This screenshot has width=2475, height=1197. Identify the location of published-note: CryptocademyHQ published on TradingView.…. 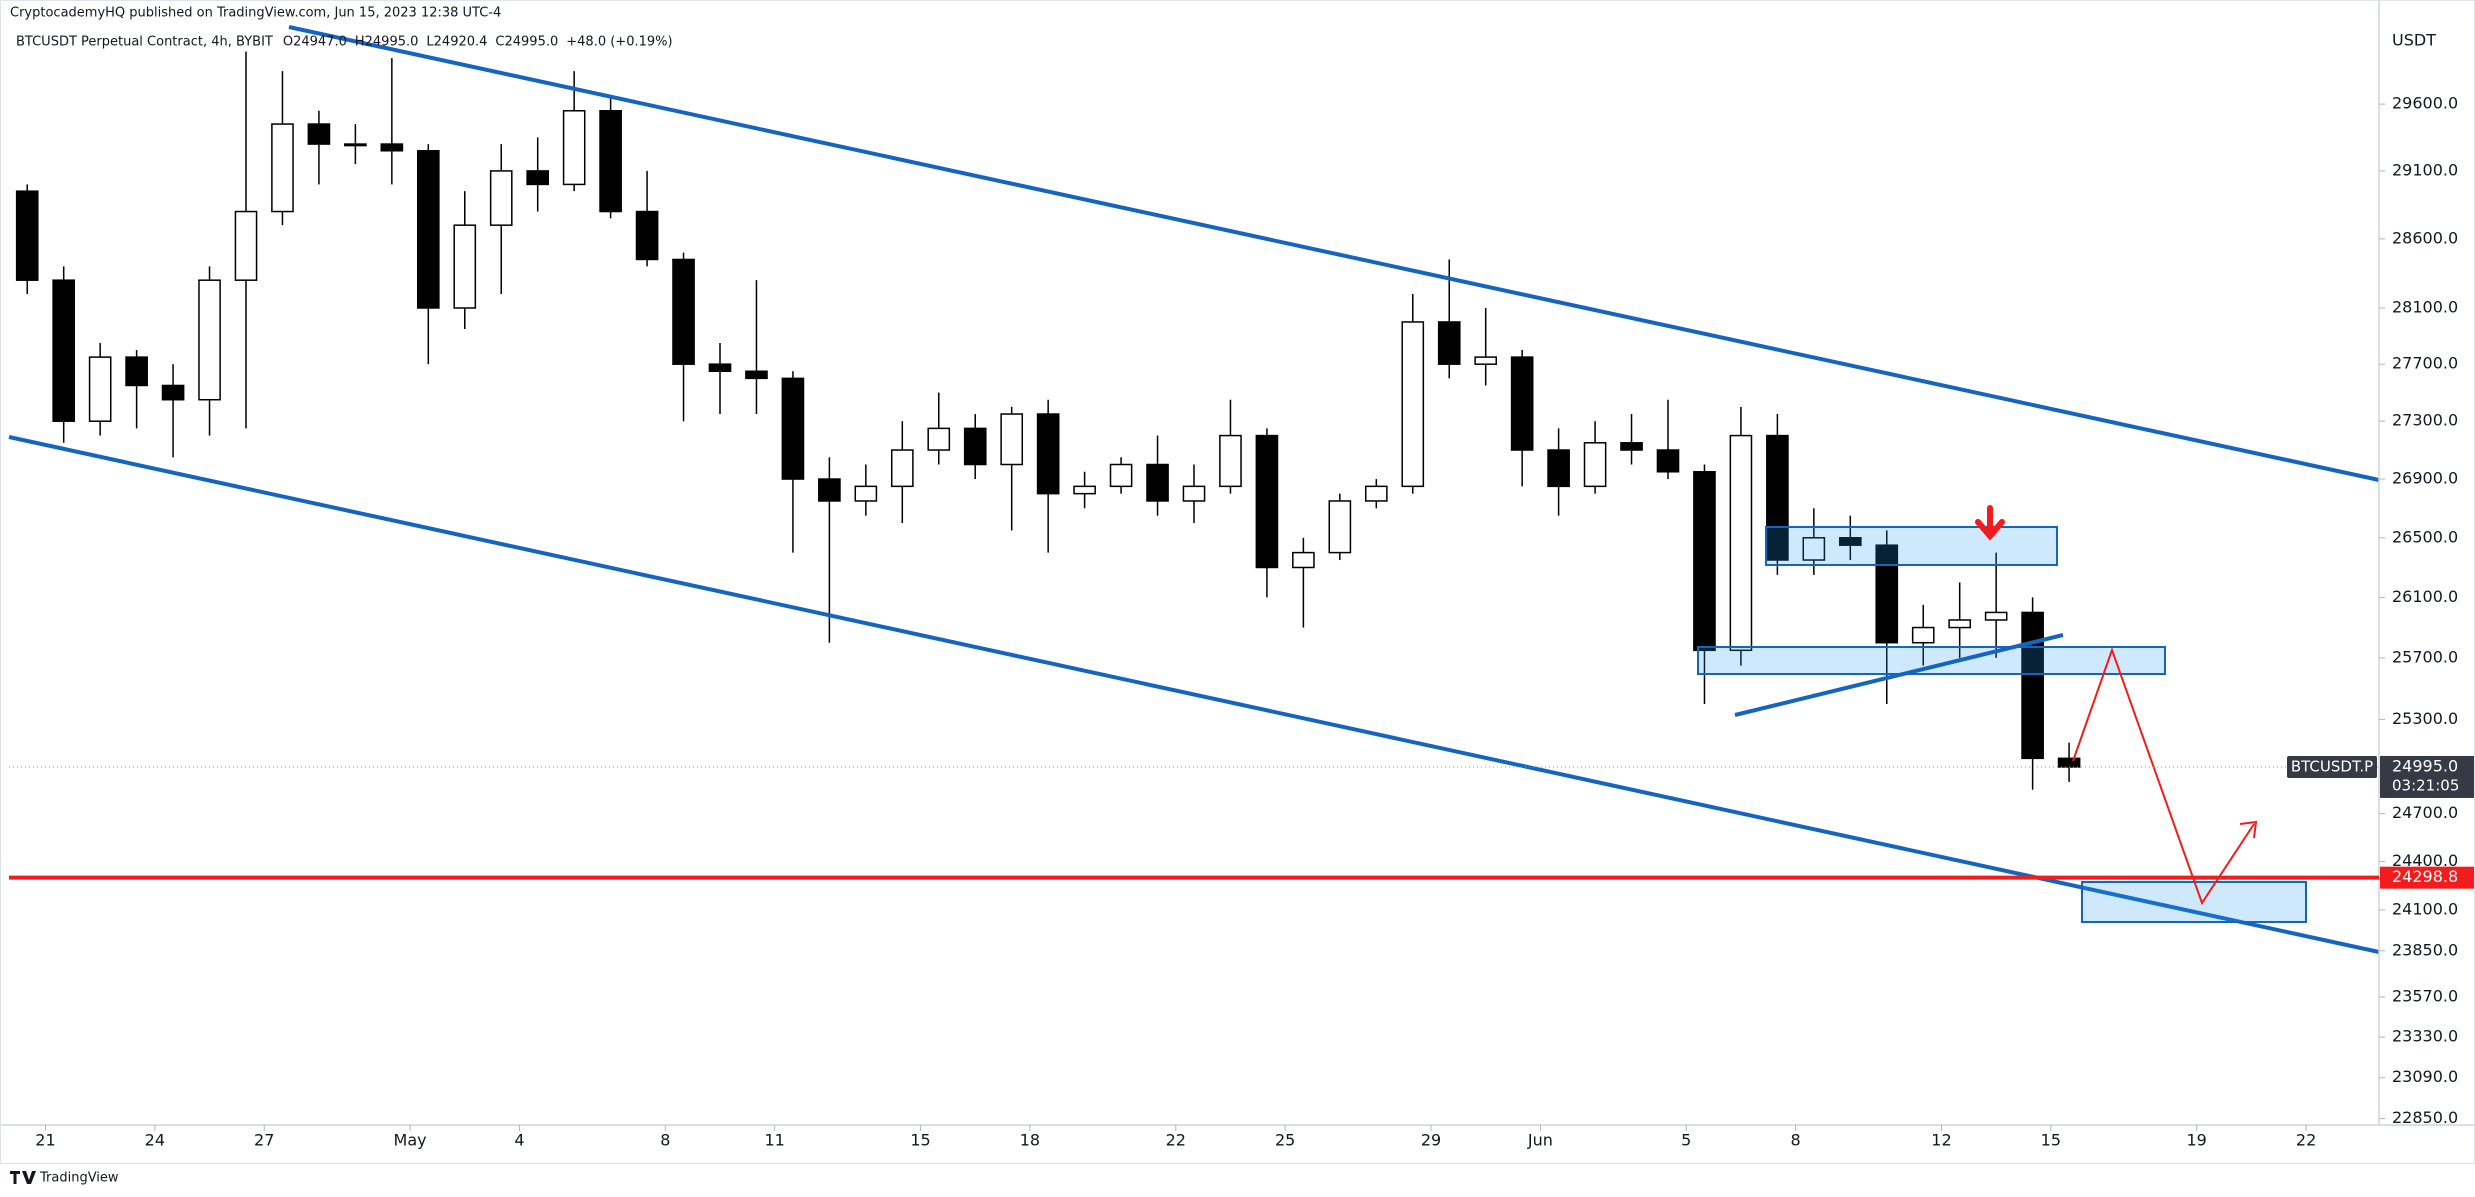
(255, 13).